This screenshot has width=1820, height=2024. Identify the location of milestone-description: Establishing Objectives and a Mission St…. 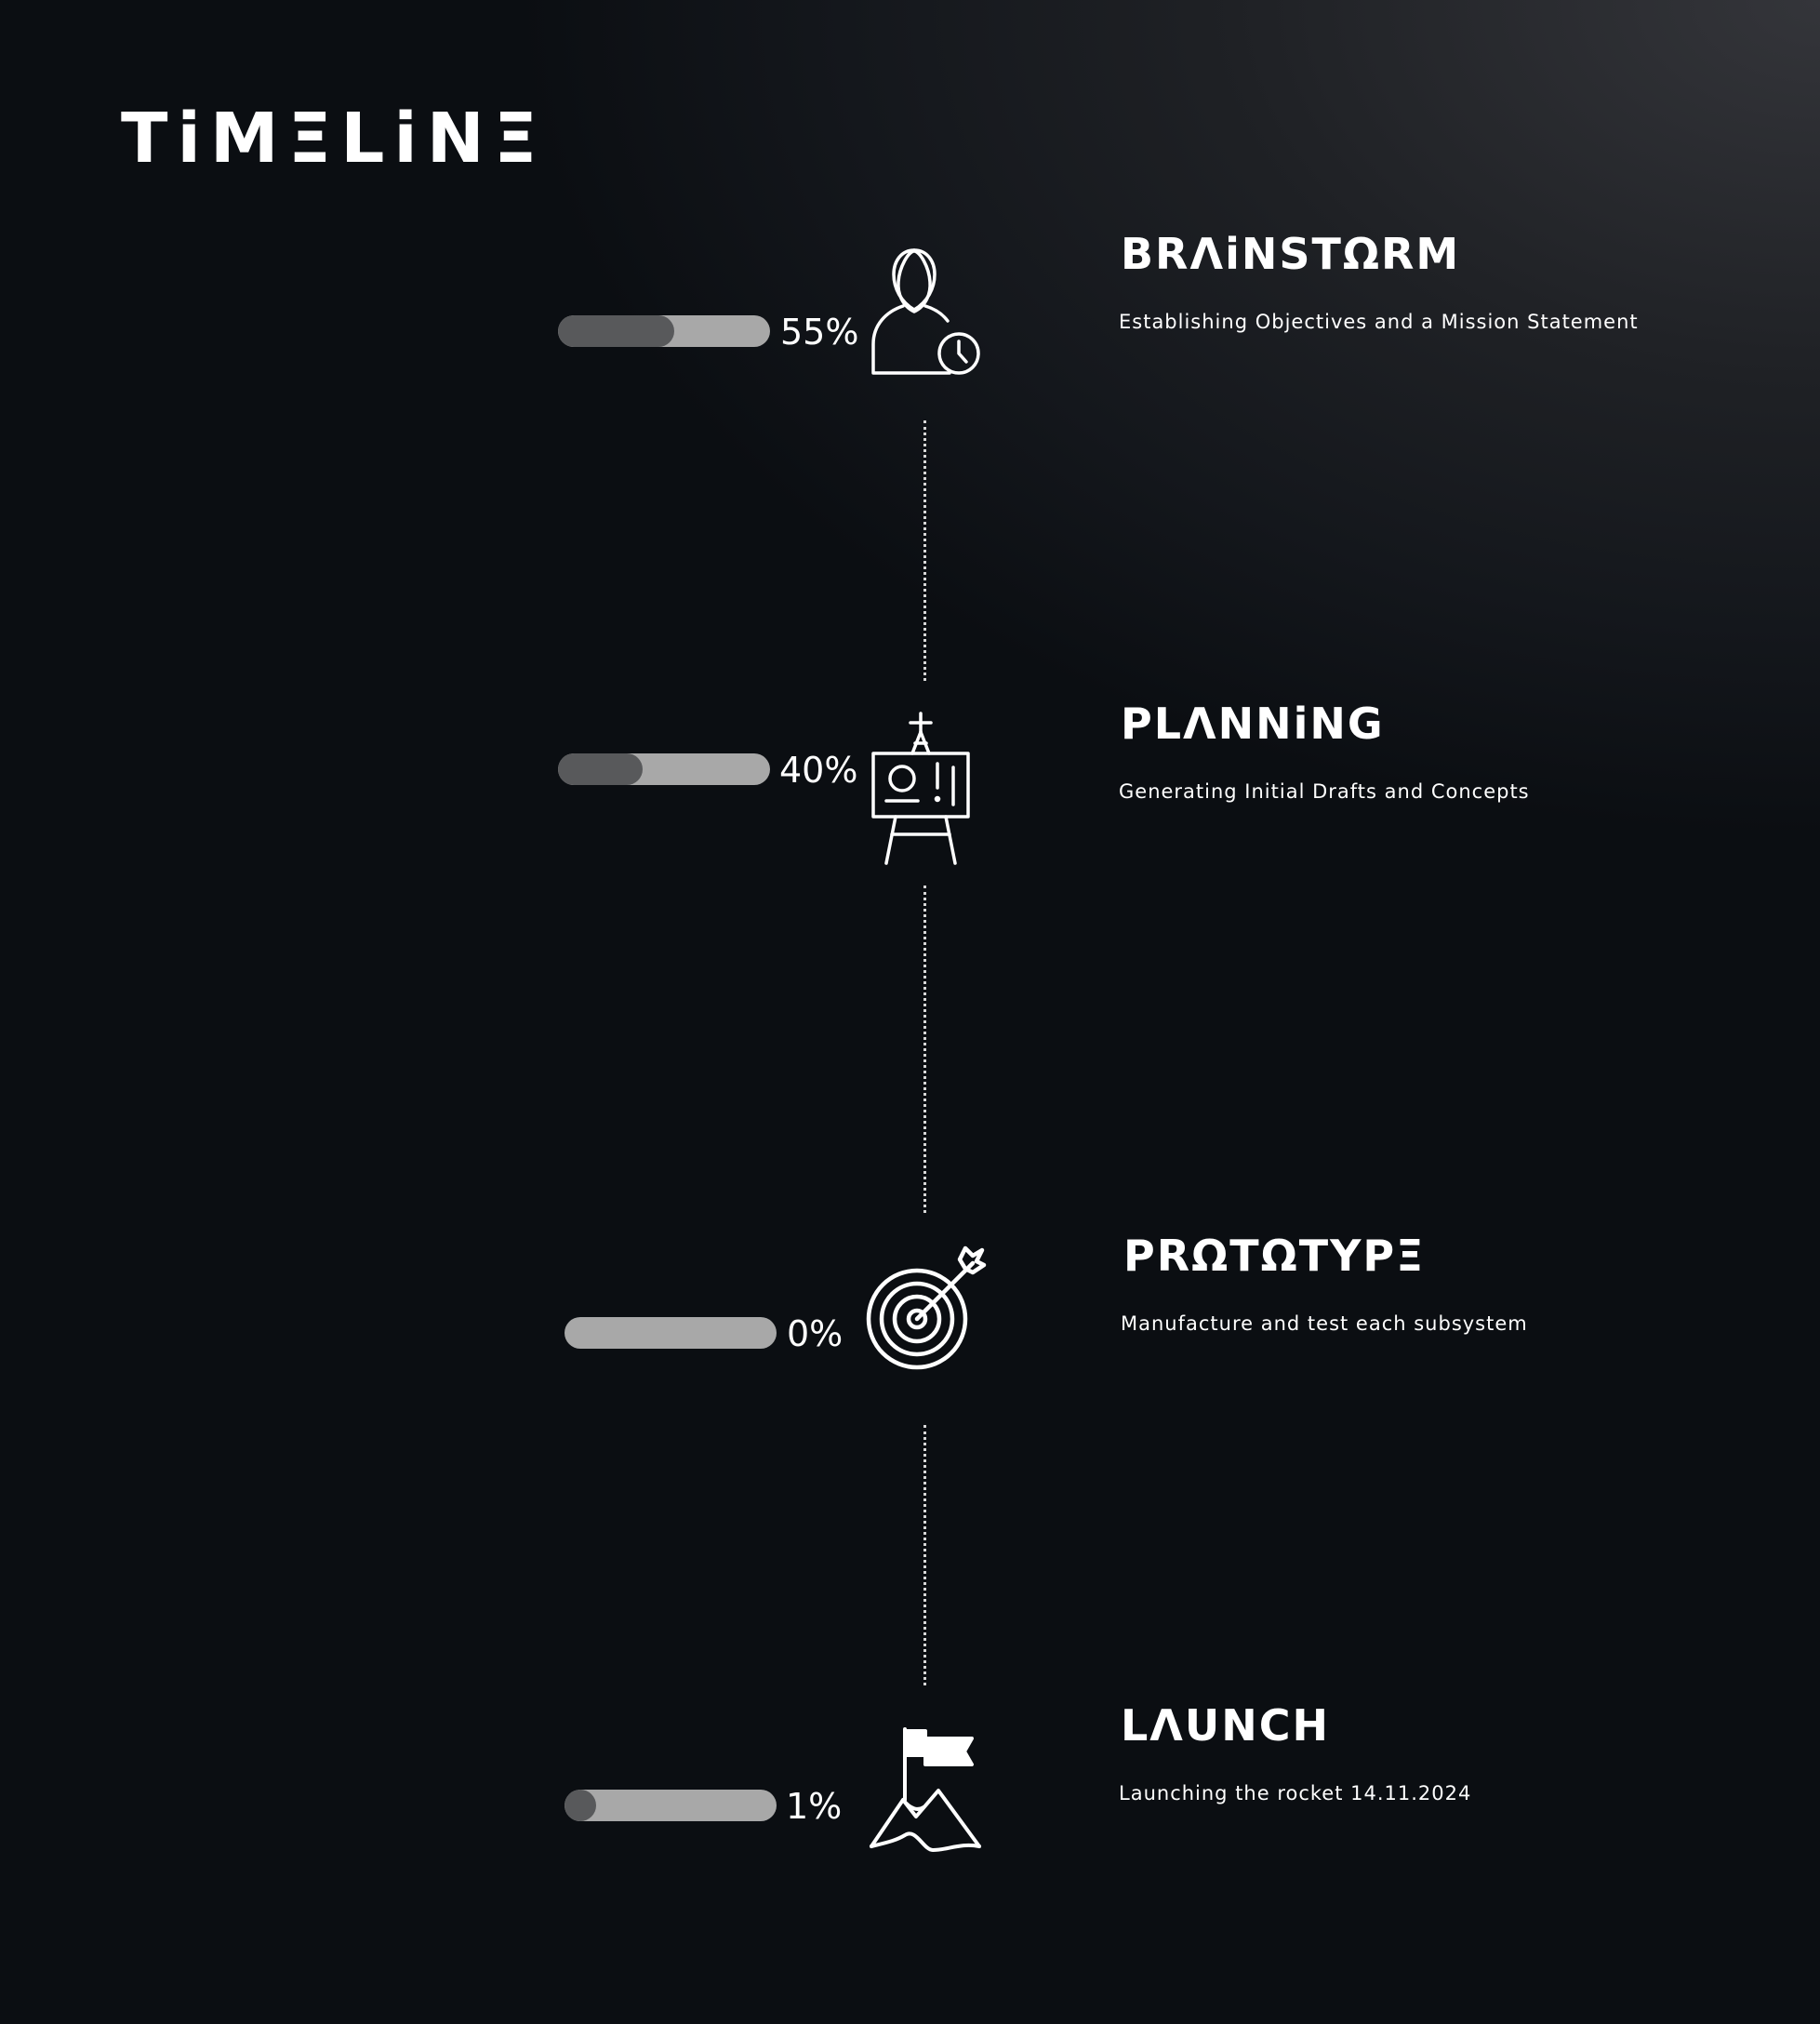
(1379, 322).